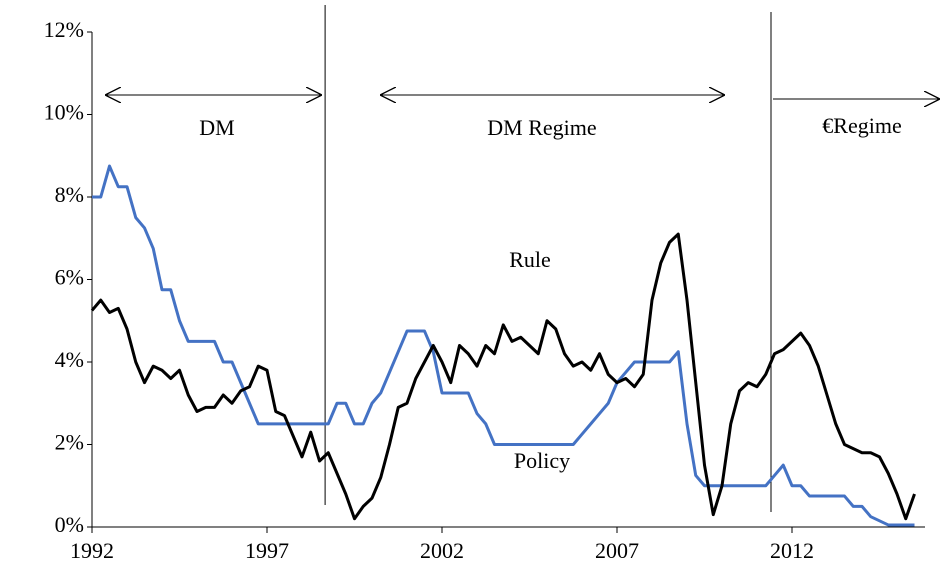  Describe the element at coordinates (69, 359) in the screenshot. I see `y-tick-label: 4%` at that location.